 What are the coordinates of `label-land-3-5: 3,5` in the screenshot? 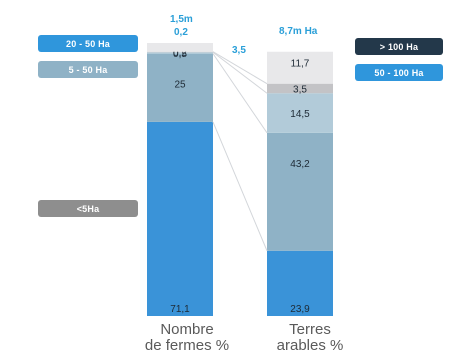 It's located at (239, 50).